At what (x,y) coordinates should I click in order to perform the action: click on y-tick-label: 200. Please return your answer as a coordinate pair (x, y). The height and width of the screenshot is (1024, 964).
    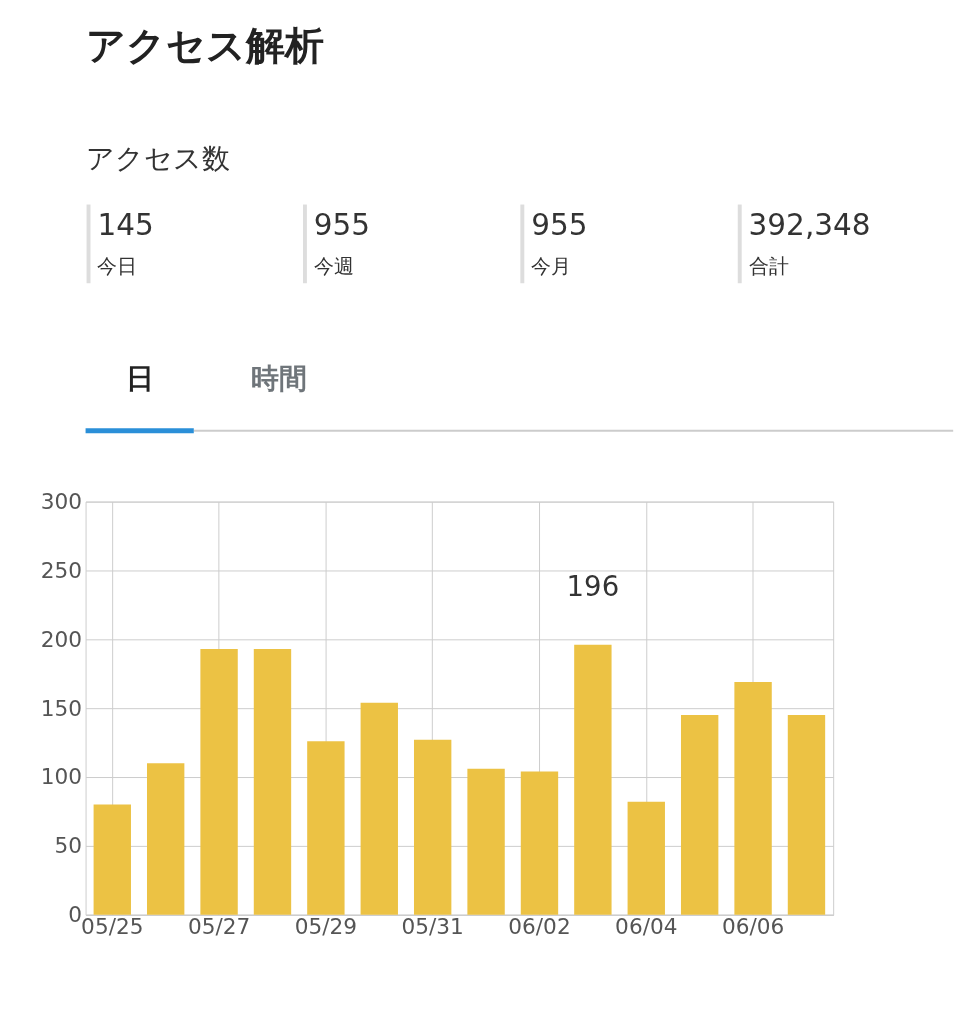
    Looking at the image, I should click on (61, 639).